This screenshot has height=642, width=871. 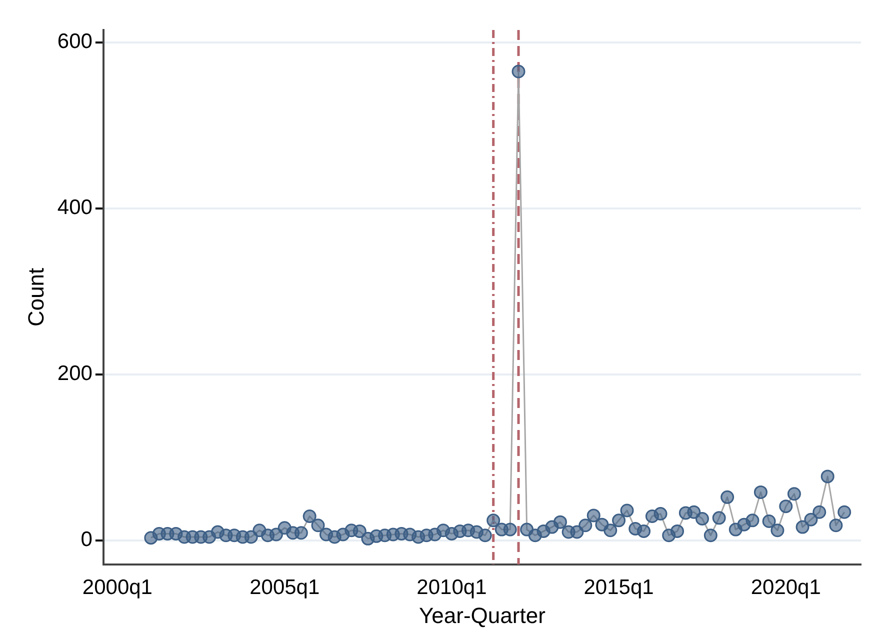 I want to click on x-tick-label: 2010q1, so click(x=451, y=587).